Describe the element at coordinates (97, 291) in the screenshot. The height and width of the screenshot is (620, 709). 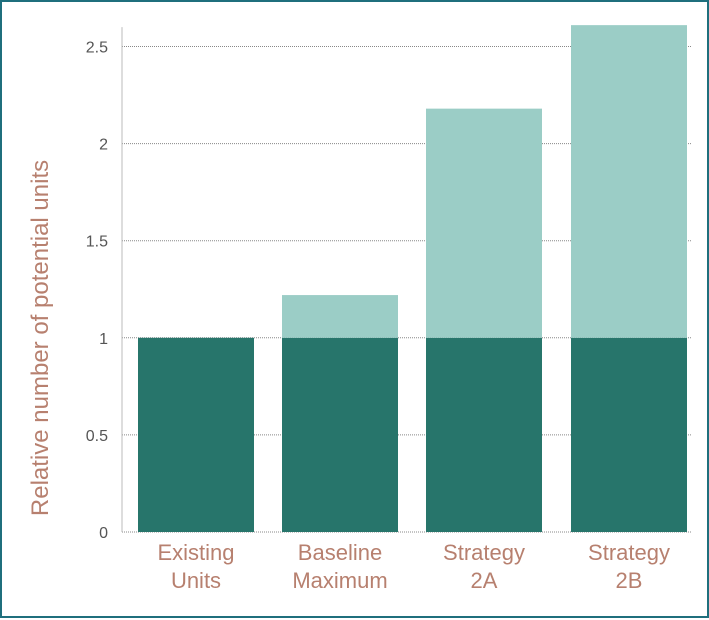
I see `y-tick-labels: 0 0.5 1 1.5 2 2.5` at that location.